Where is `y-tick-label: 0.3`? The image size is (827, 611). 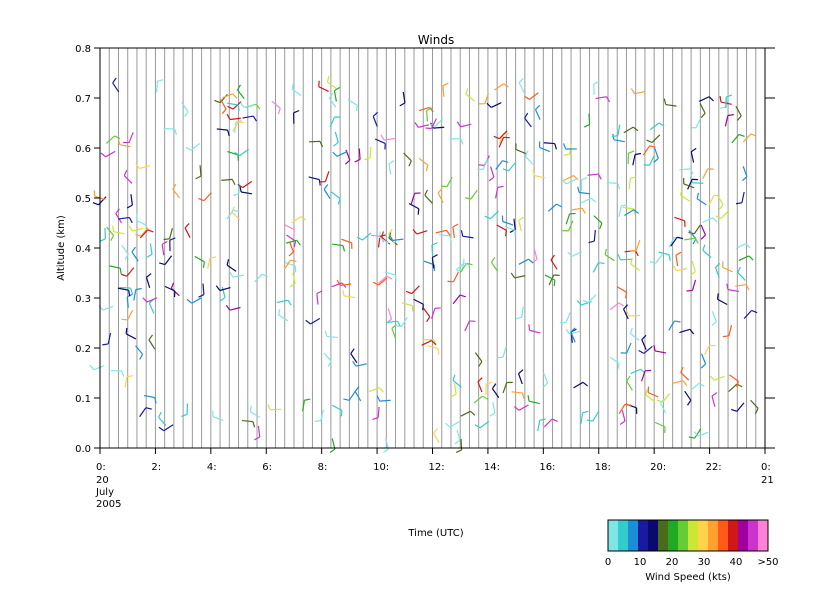
y-tick-label: 0.3 is located at coordinates (83, 299).